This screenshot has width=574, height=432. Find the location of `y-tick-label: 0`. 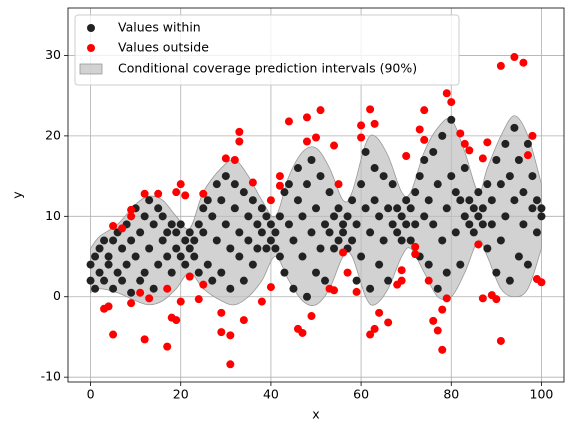

y-tick-label: 0 is located at coordinates (57, 295).